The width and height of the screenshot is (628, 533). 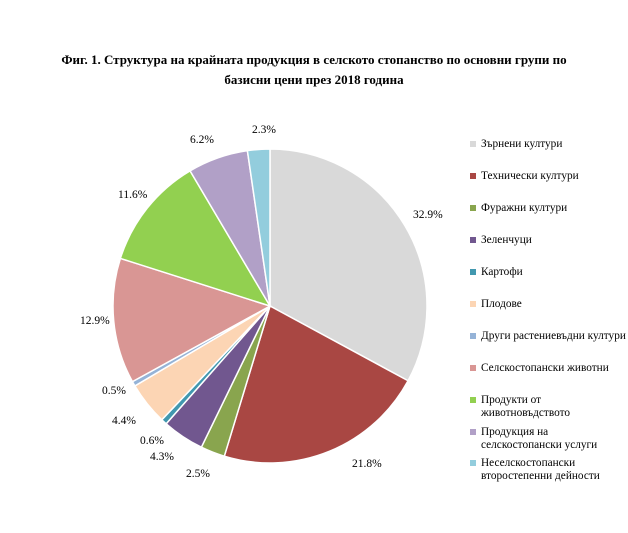 What do you see at coordinates (501, 304) in the screenshot?
I see `legend-label: Плодове` at bounding box center [501, 304].